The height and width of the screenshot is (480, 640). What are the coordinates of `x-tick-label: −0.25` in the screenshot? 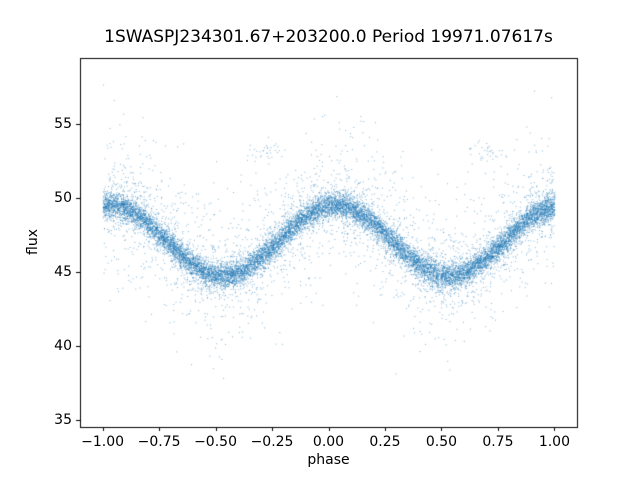 It's located at (272, 442).